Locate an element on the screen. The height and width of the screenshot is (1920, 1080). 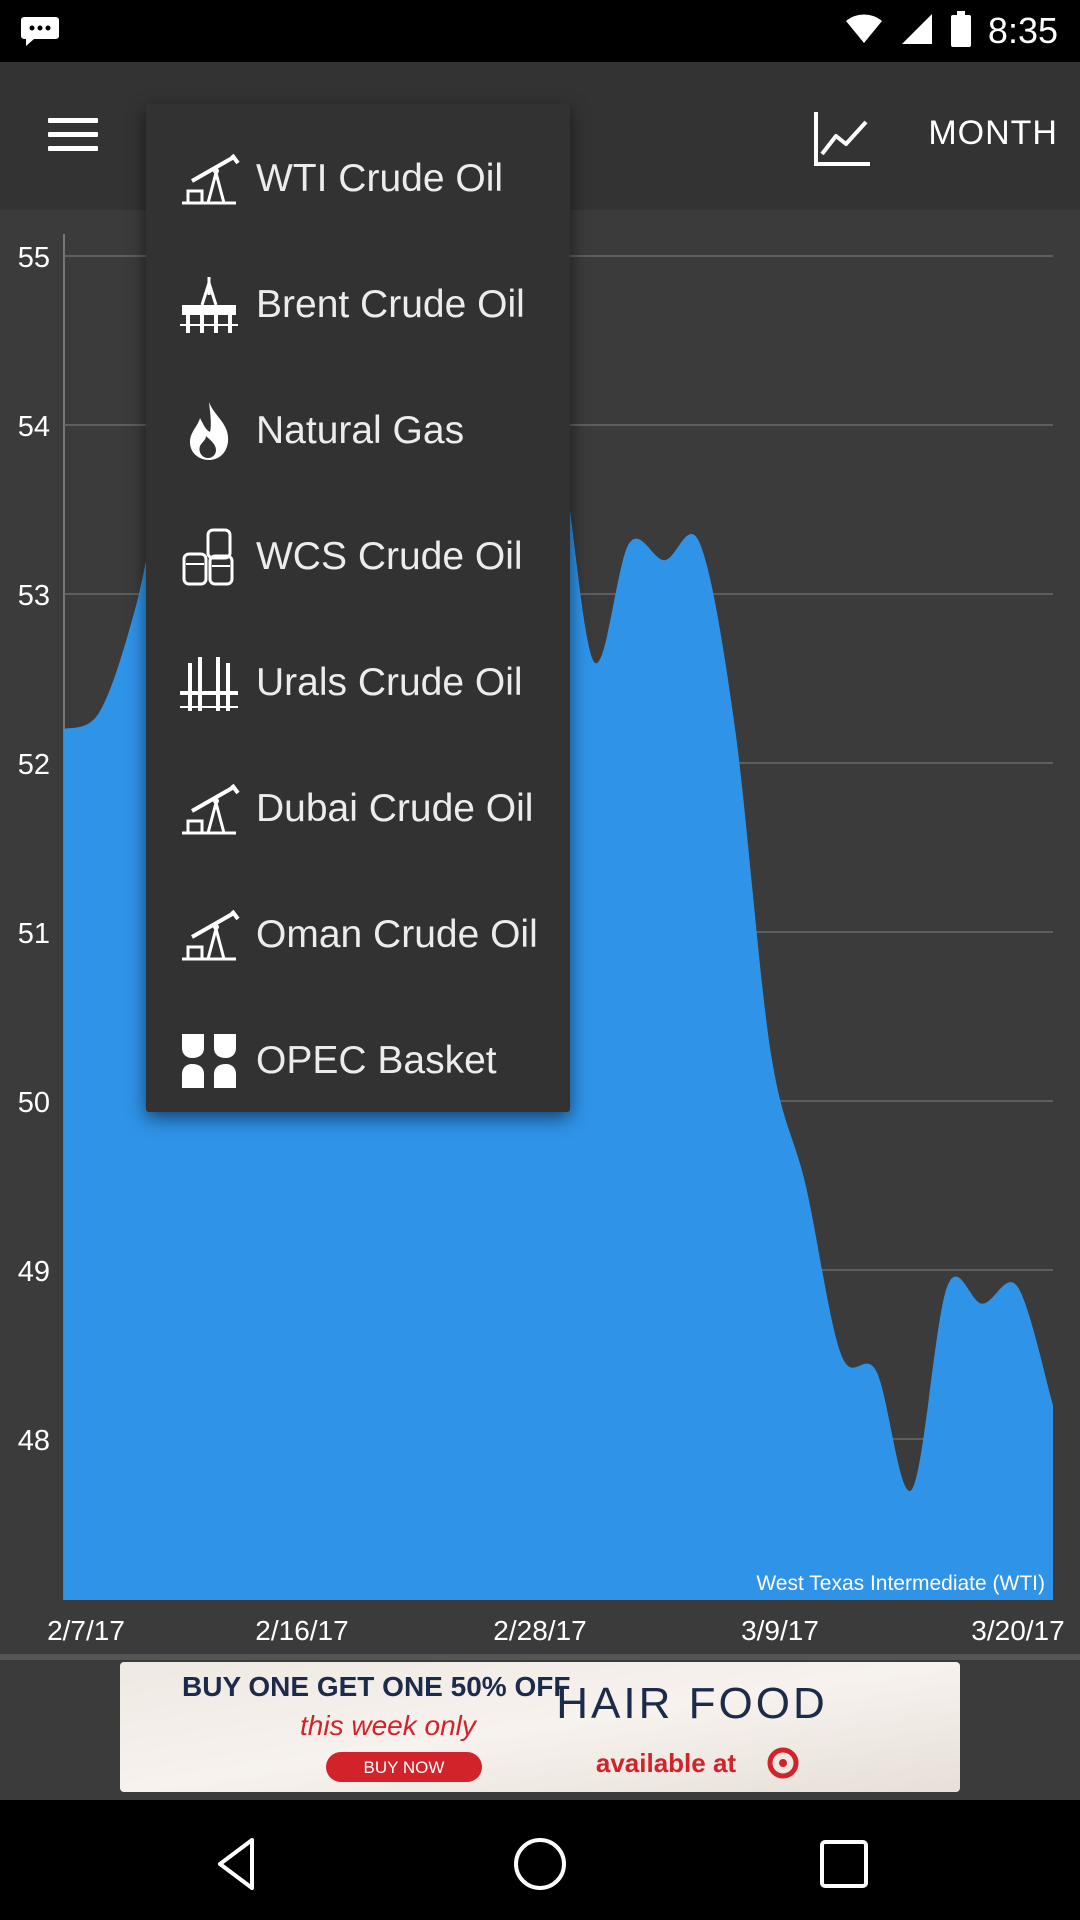
recents-square-icon is located at coordinates (844, 1864).